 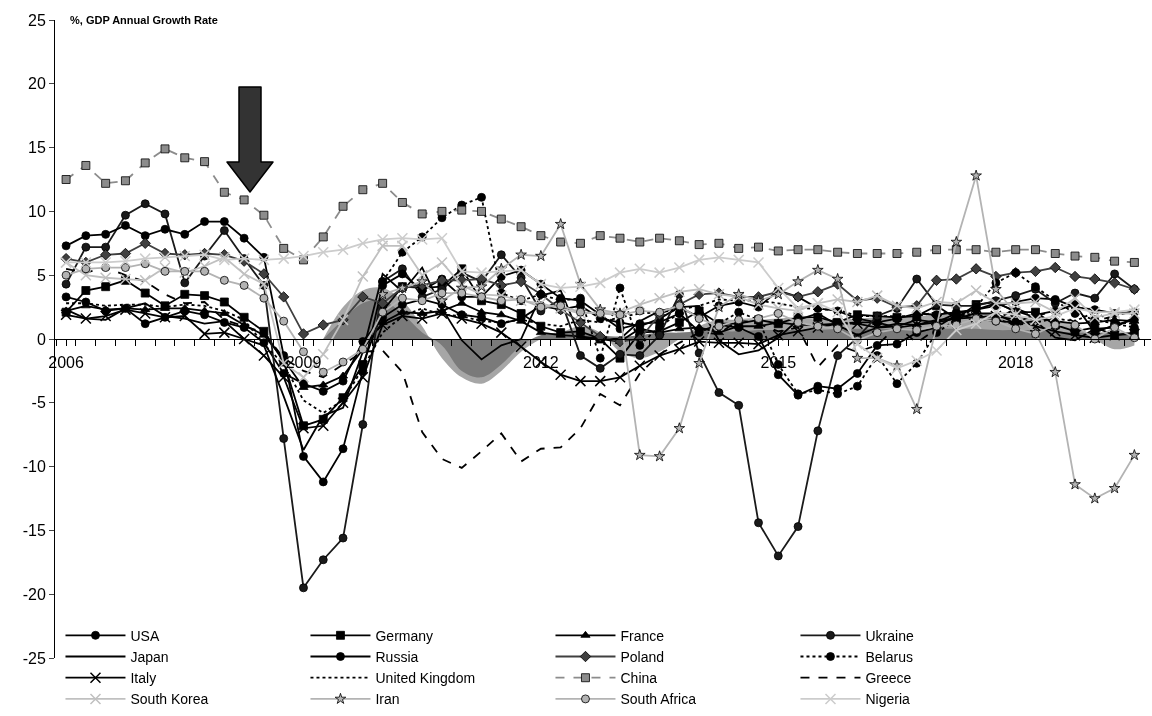 I want to click on legend-label: Poland, so click(x=642, y=656).